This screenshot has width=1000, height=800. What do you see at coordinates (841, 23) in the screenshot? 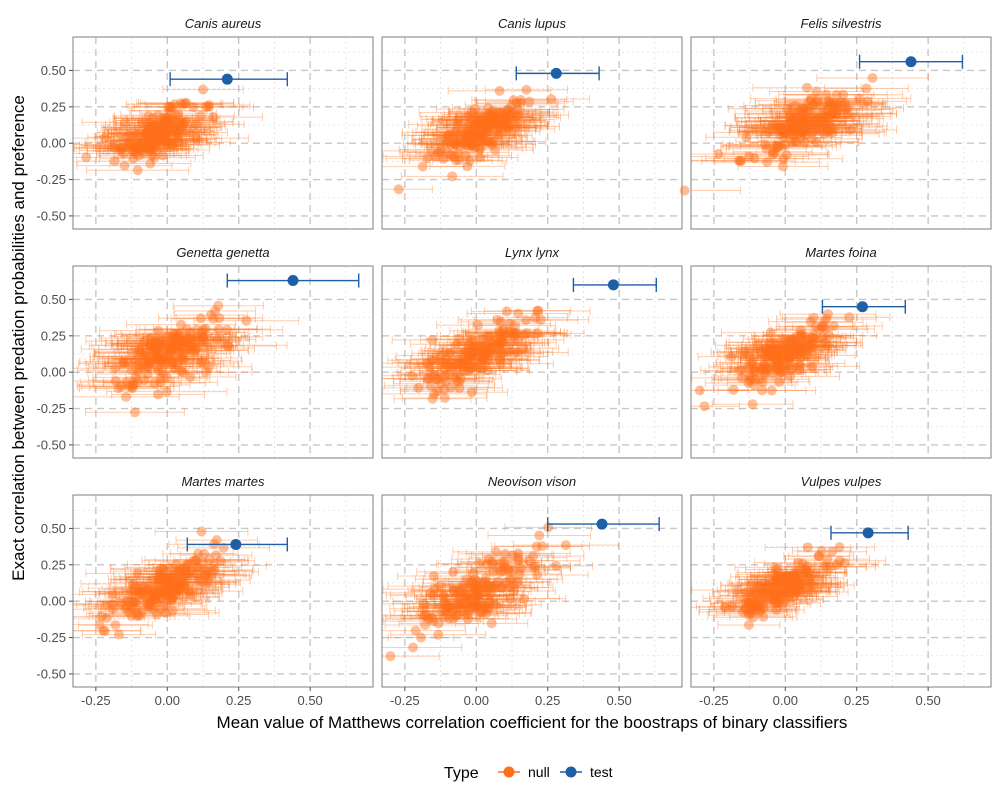
I see `panel-title: Felis silvestris` at bounding box center [841, 23].